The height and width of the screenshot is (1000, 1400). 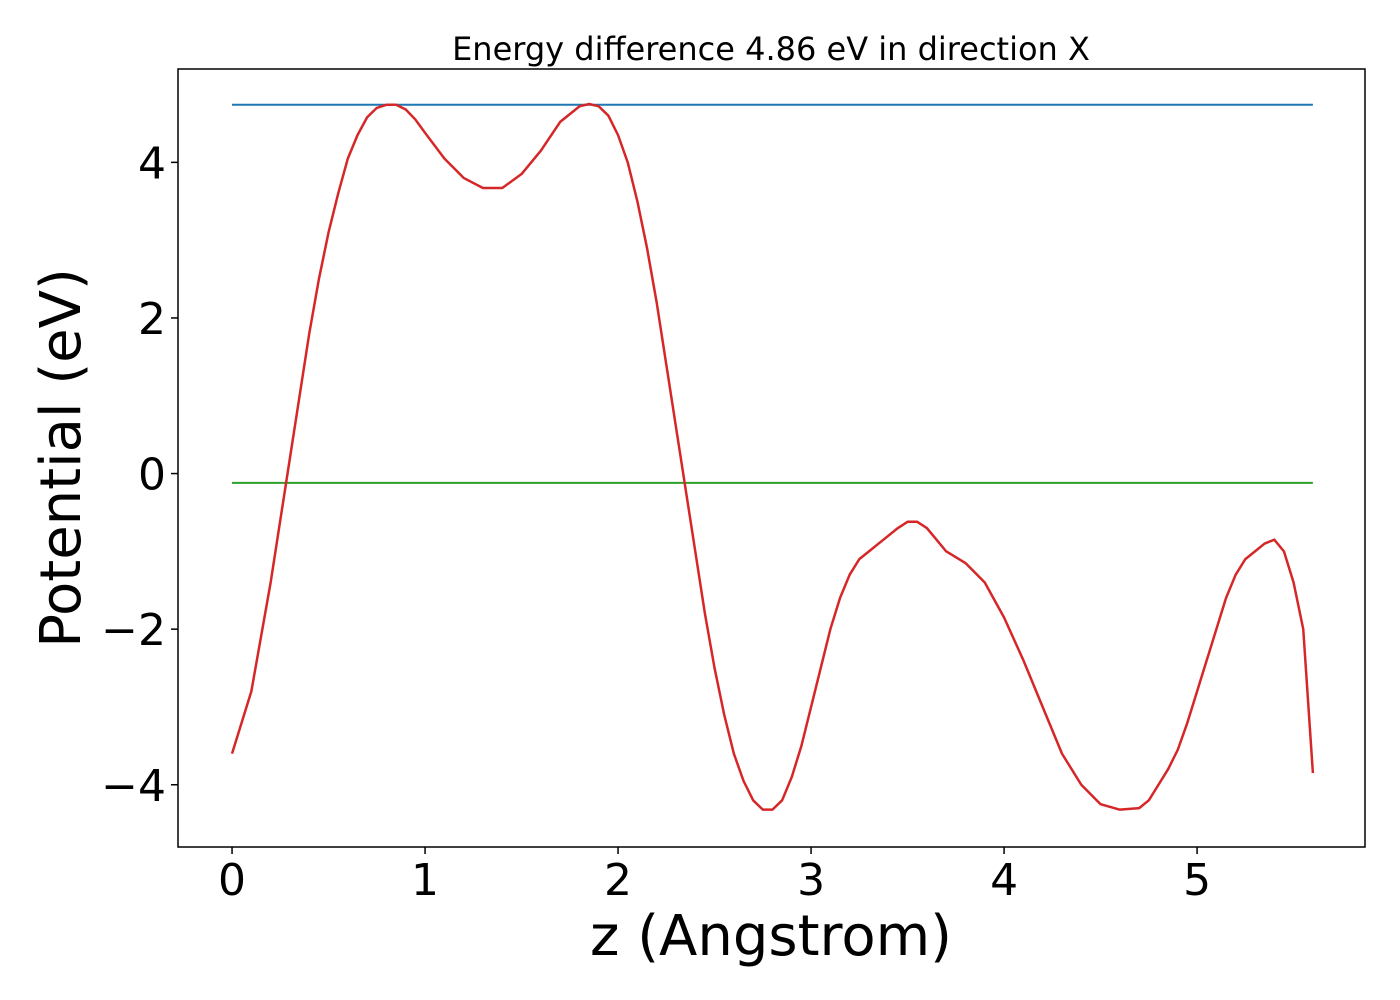 I want to click on y-tick-label: 0, so click(x=152, y=475).